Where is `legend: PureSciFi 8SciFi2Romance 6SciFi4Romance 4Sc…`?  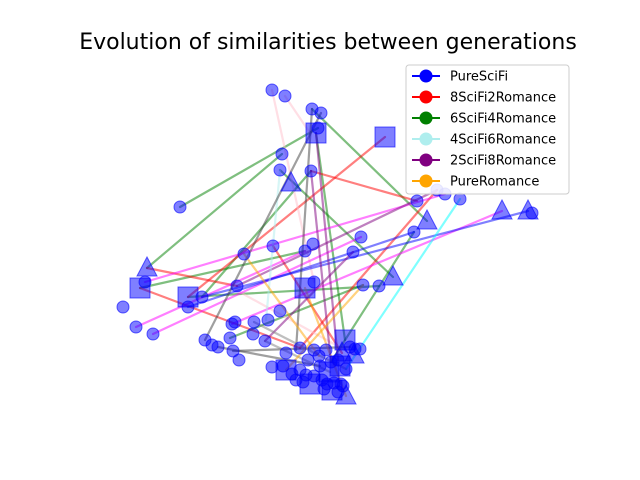
legend: PureSciFi 8SciFi2Romance 6SciFi4Romance 4Sc… is located at coordinates (487, 129).